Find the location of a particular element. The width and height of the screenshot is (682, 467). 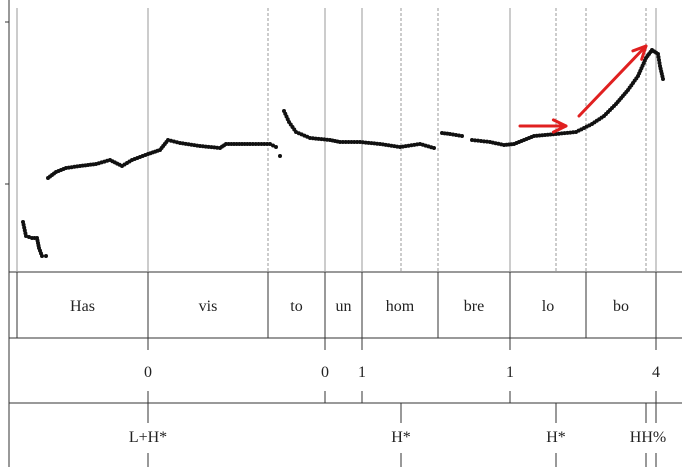

syllable-tier: Has vis to un hom bre lo bo is located at coordinates (345, 305).